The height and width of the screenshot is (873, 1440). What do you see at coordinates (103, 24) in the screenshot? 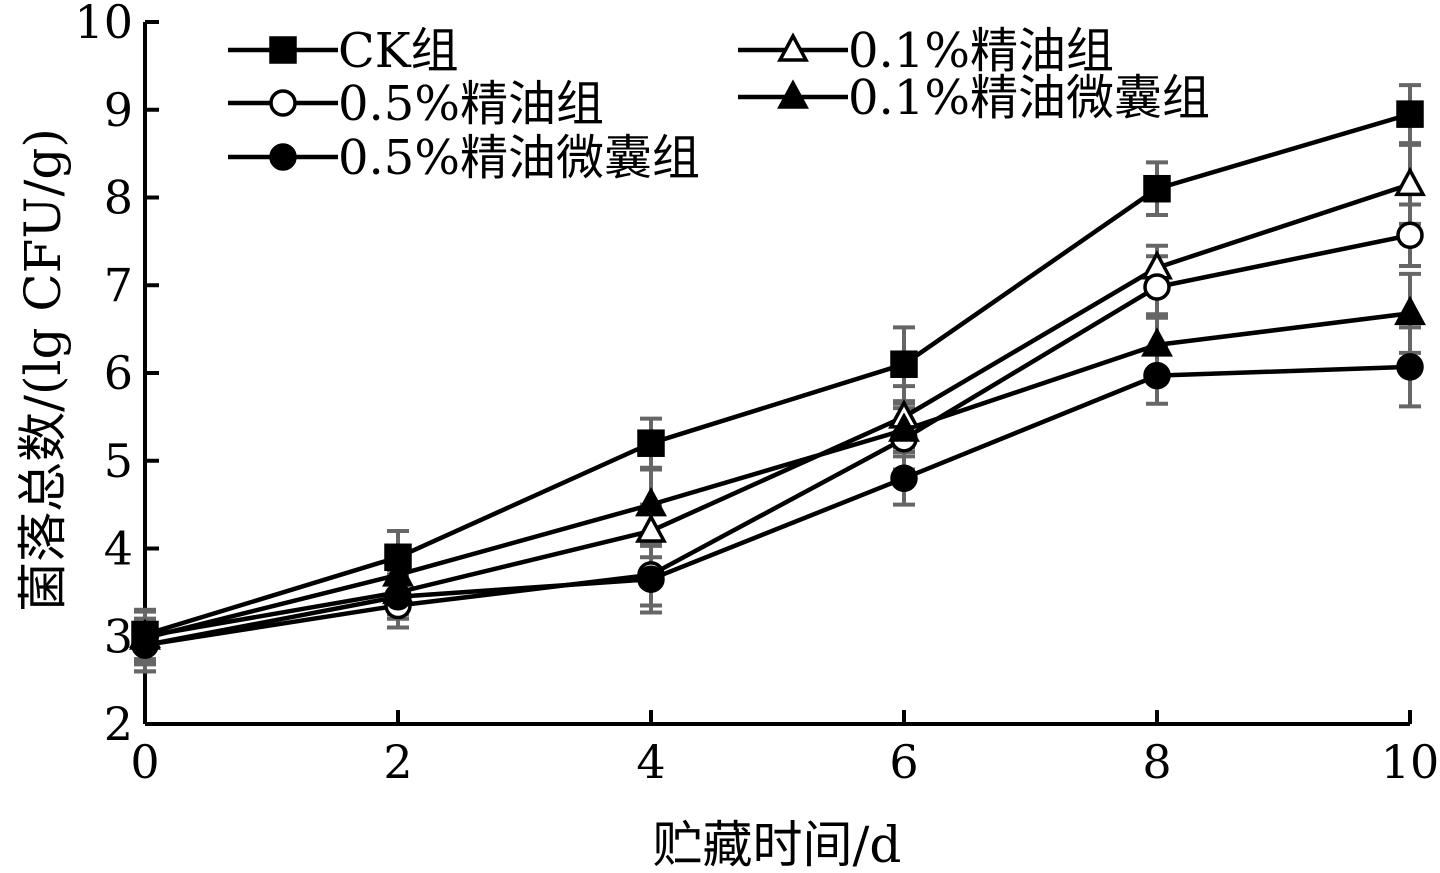
I see `y-tick-label: 10` at bounding box center [103, 24].